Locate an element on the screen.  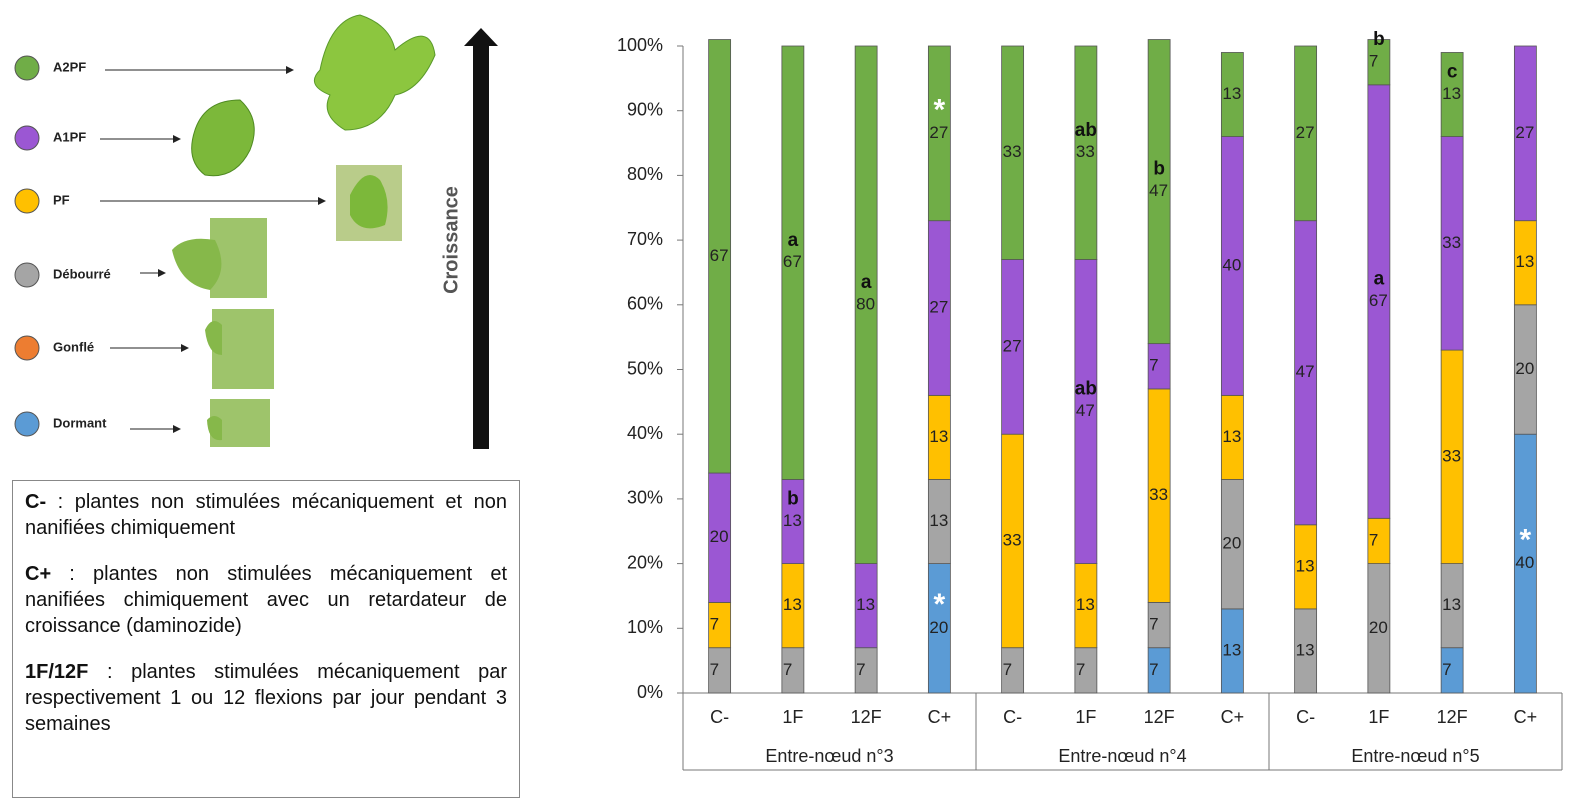
legend-label: A2PF is located at coordinates (69, 66).